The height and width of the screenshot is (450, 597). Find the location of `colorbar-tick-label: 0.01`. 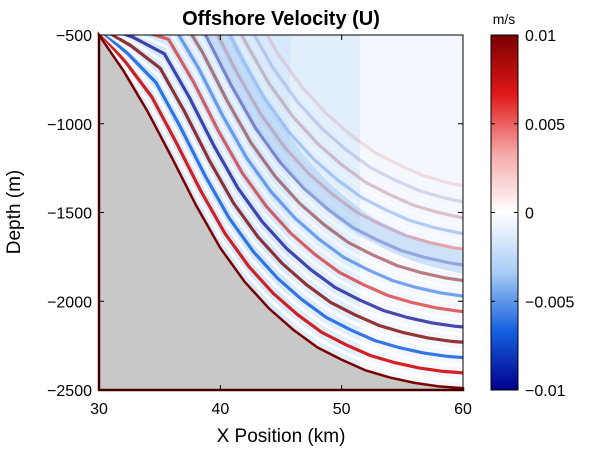

colorbar-tick-label: 0.01 is located at coordinates (540, 36).